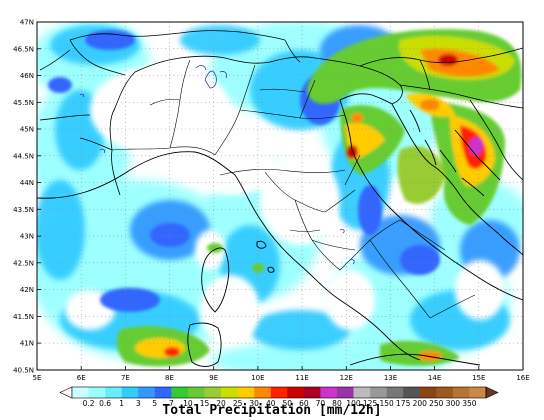  Describe the element at coordinates (403, 403) in the screenshot. I see `colorbar-label: 175` at that location.